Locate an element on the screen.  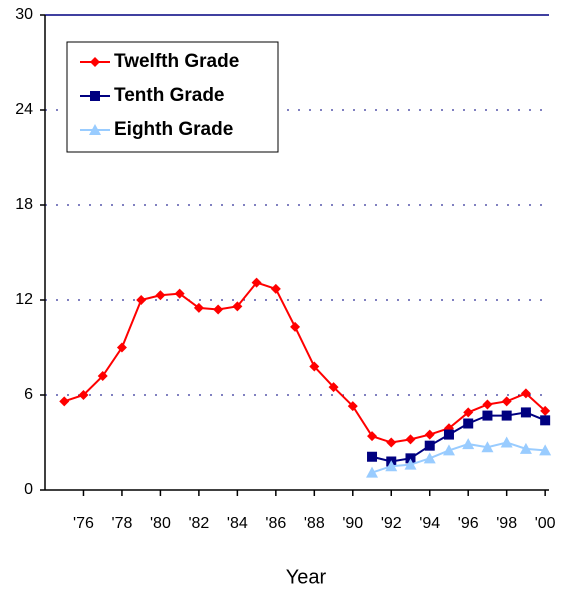
x-tick-label: '88 is located at coordinates (314, 523).